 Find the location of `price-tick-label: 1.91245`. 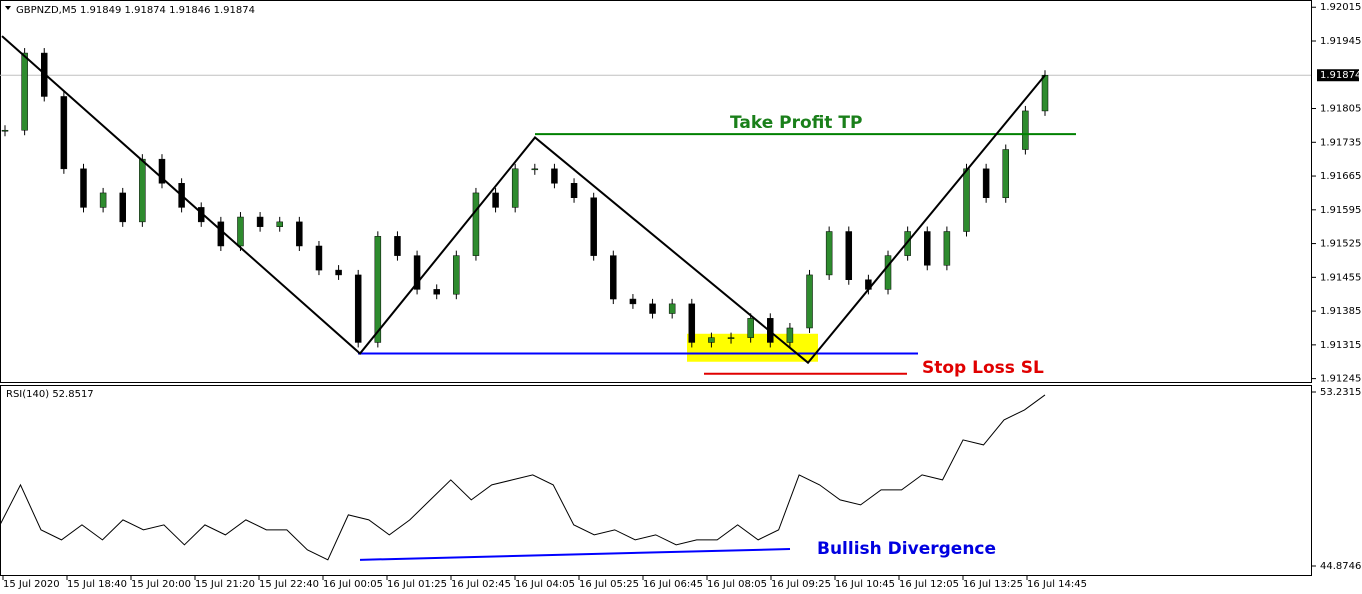

price-tick-label: 1.91245 is located at coordinates (1340, 379).